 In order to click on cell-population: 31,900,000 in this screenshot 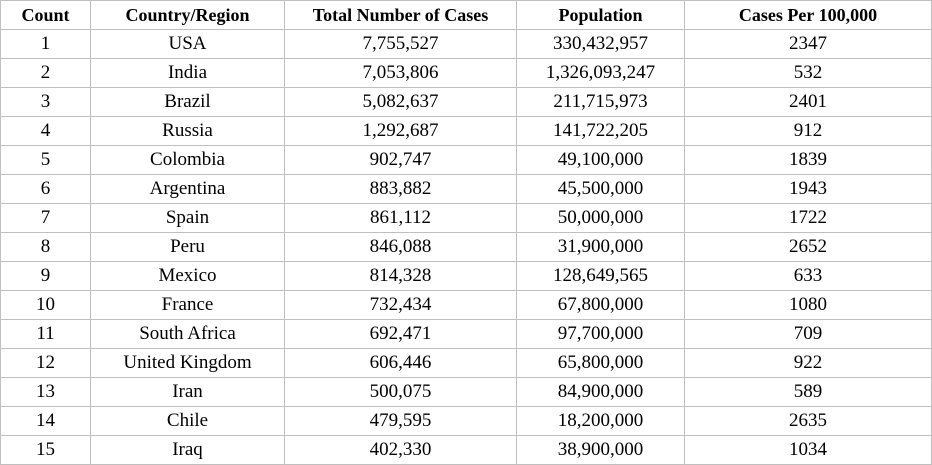, I will do `click(600, 247)`.